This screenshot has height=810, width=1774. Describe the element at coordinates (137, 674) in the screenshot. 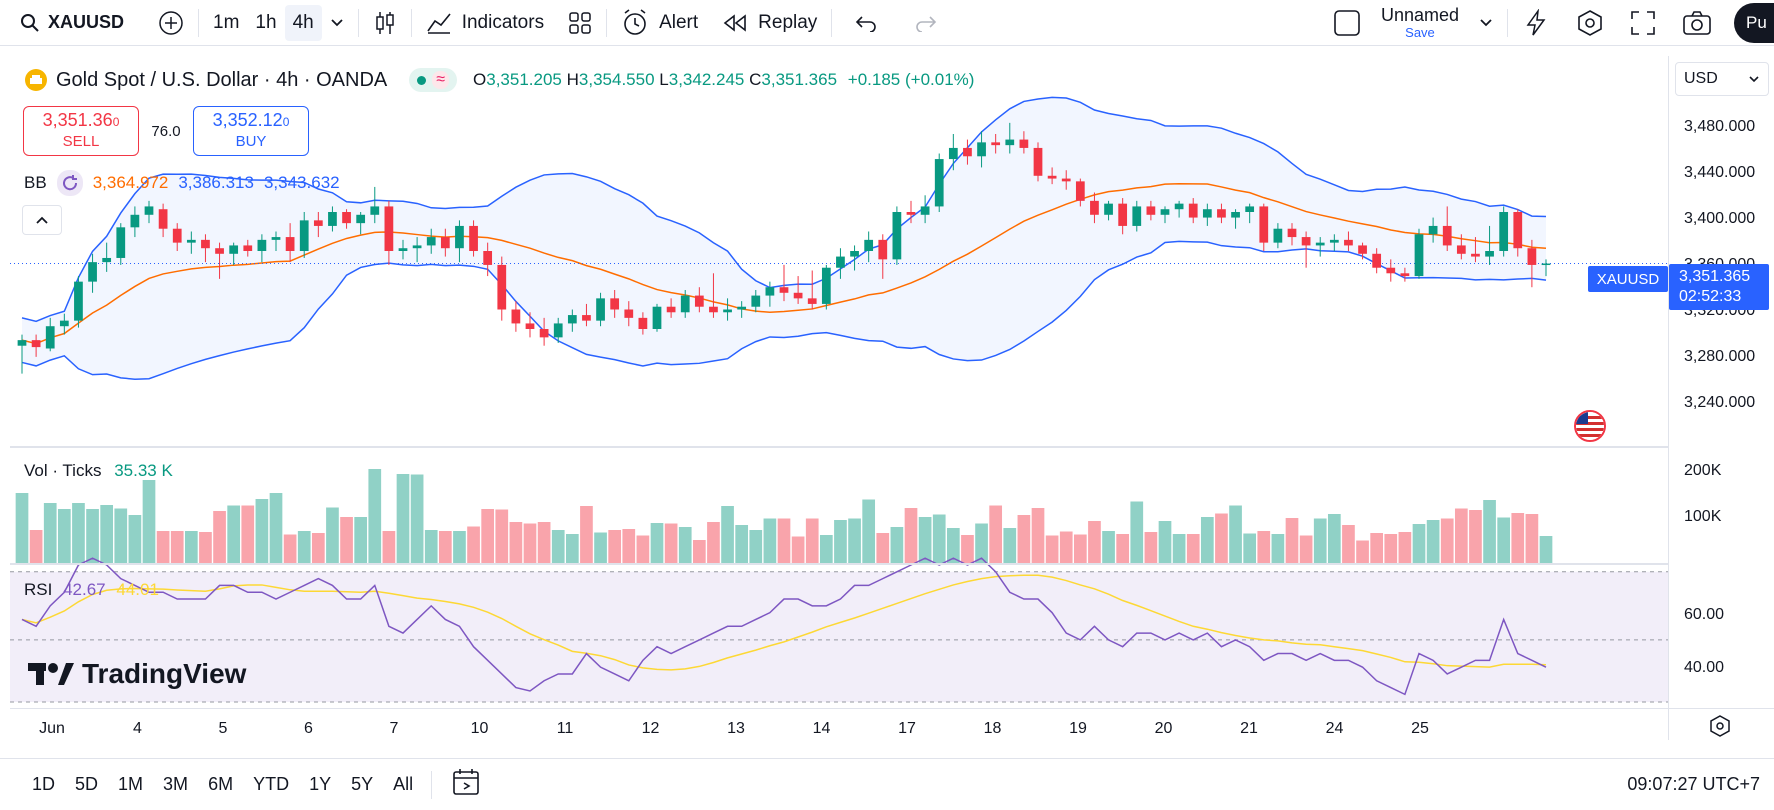

I see `tradingview-watermark: TradingView` at that location.